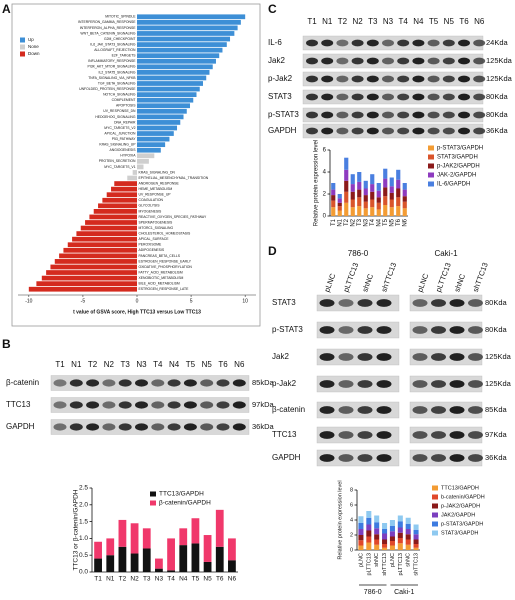 Image resolution: width=515 pixels, height=600 pixels. Describe the element at coordinates (108, 28) in the screenshot. I see `category-label: INTERFERON_ALPHA_RESPONSE` at that location.